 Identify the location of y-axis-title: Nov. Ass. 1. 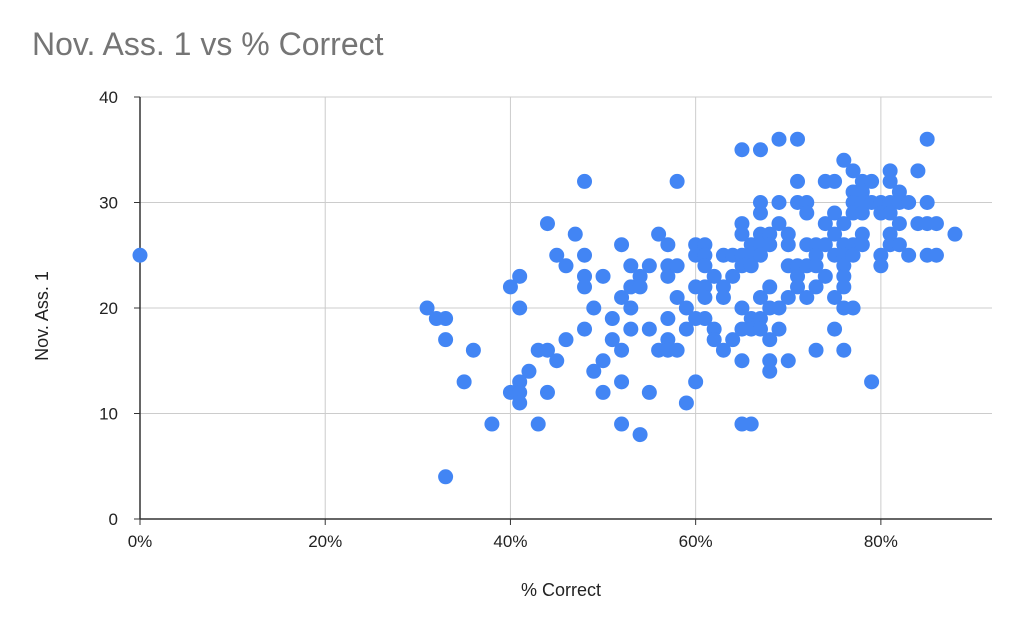
(42, 316).